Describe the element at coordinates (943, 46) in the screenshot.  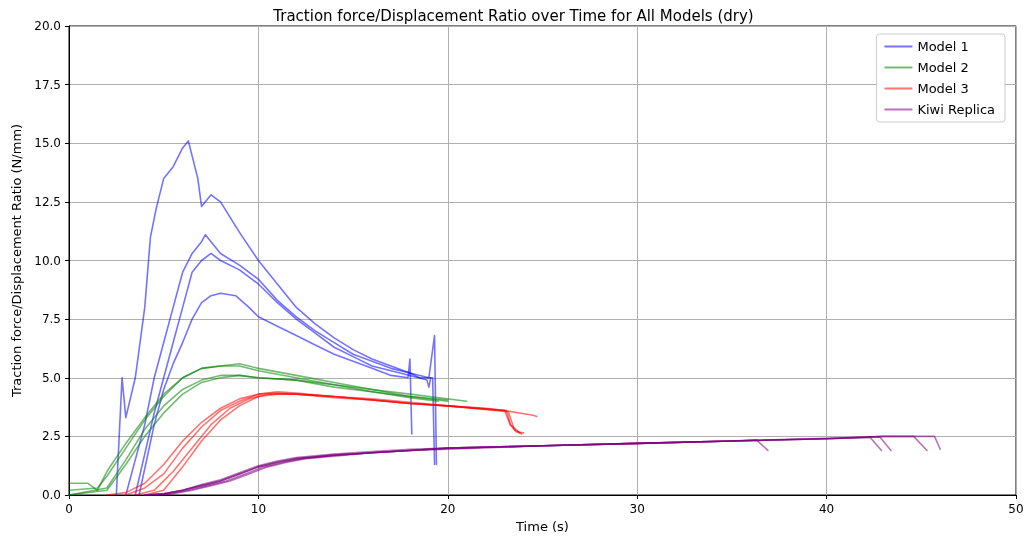
I see `legend-label: Model 1` at that location.